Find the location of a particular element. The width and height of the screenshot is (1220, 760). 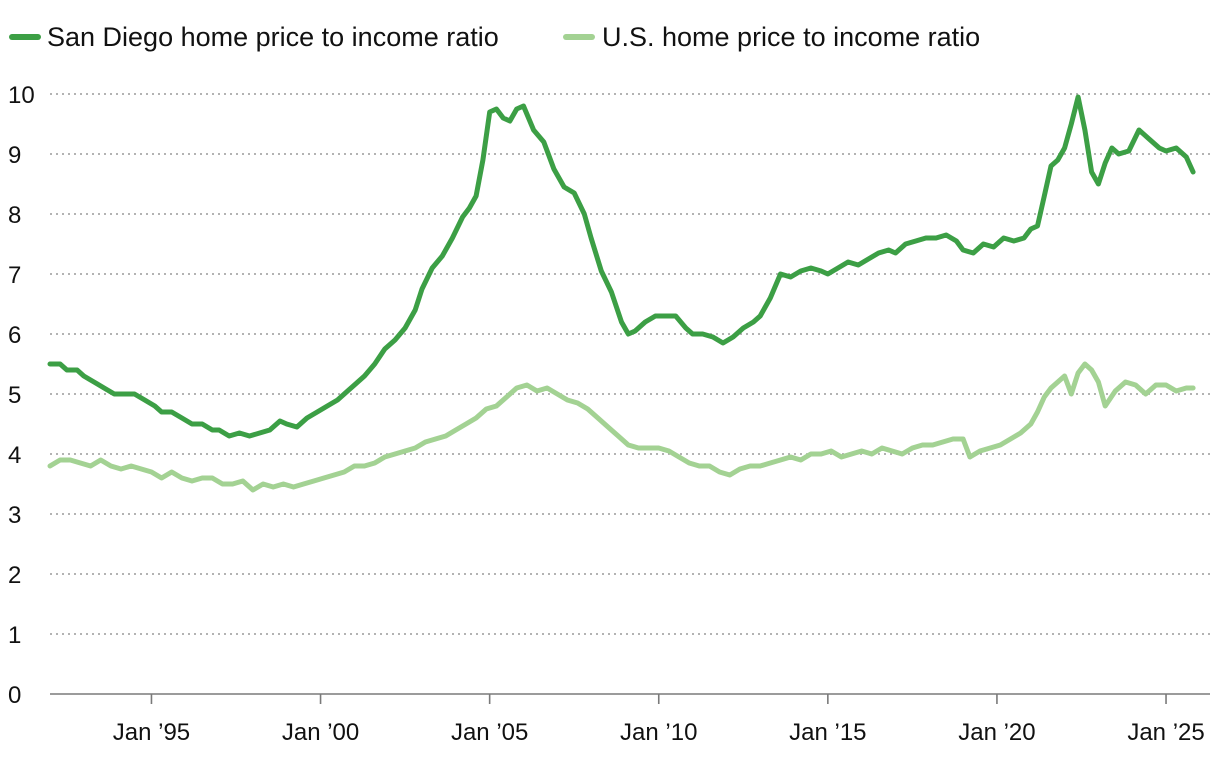

legend-item-san-diego: San Diego home price to income ratio is located at coordinates (254, 37).